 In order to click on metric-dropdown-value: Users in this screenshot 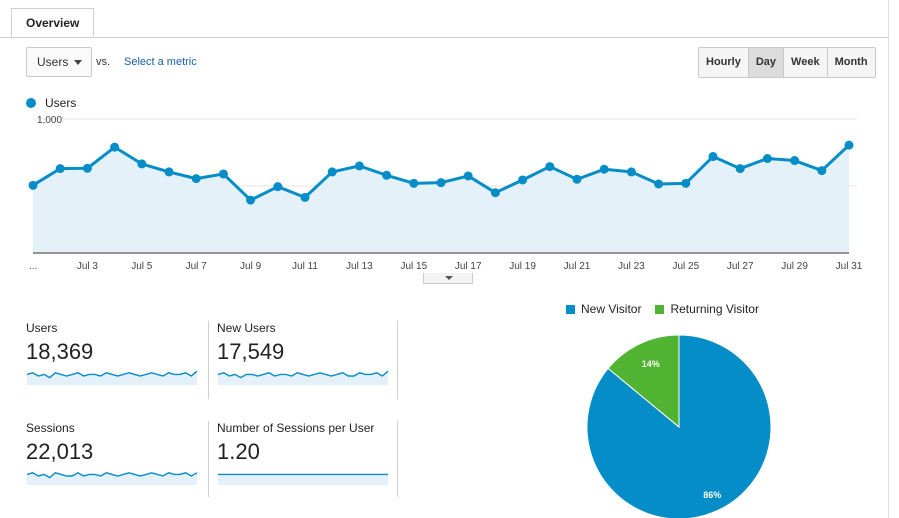, I will do `click(53, 62)`.